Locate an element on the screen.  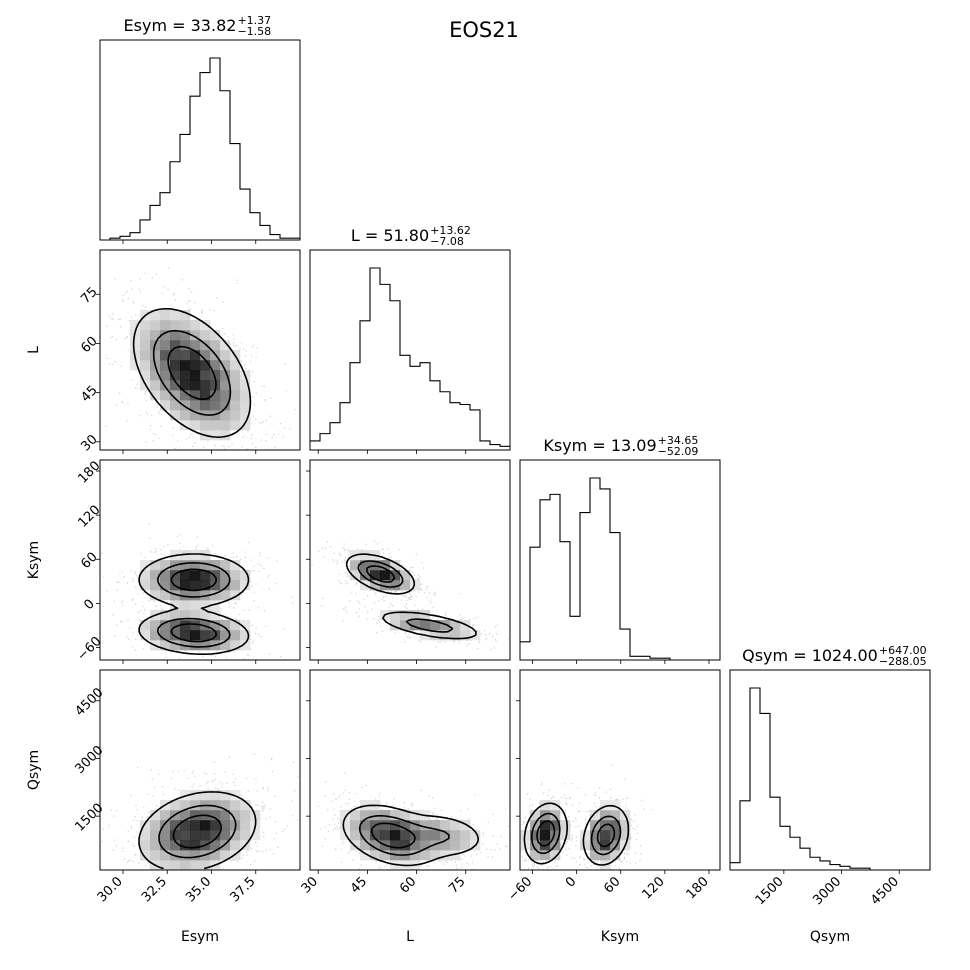
x-tick-label: 30.0 is located at coordinates (110, 889).